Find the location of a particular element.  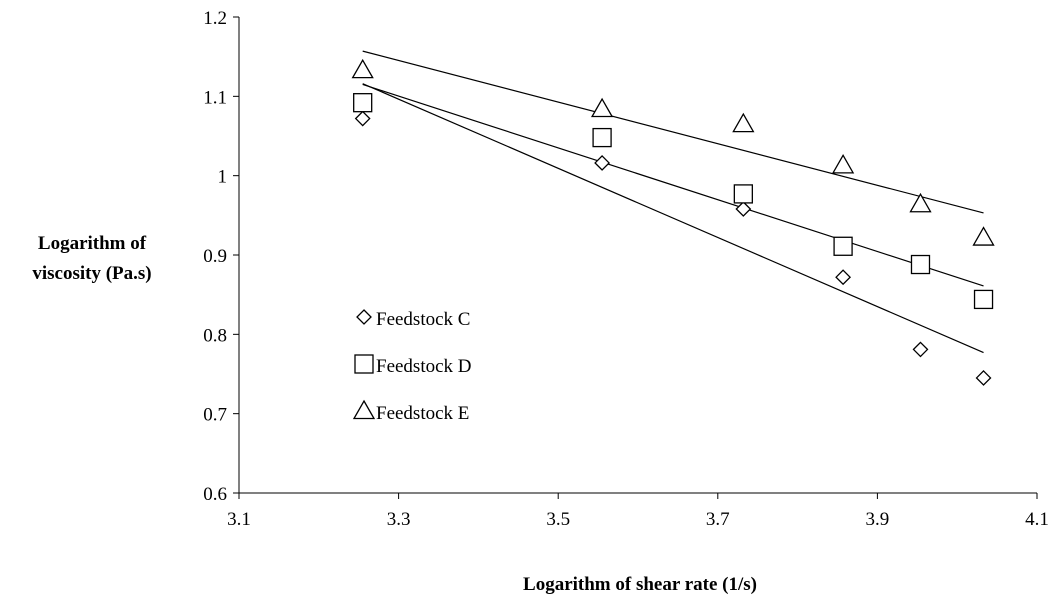

y-tick-label: 1.1 is located at coordinates (215, 97).